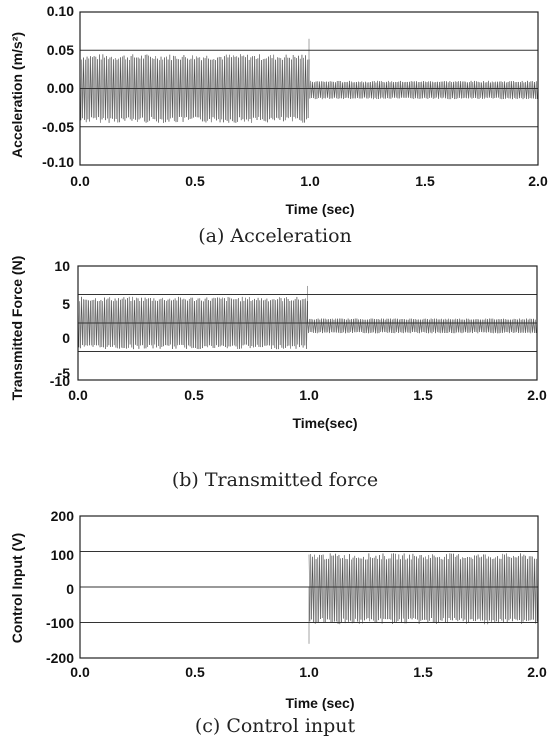  Describe the element at coordinates (537, 395) in the screenshot. I see `panel-b-x-tick-4: 2.0` at that location.